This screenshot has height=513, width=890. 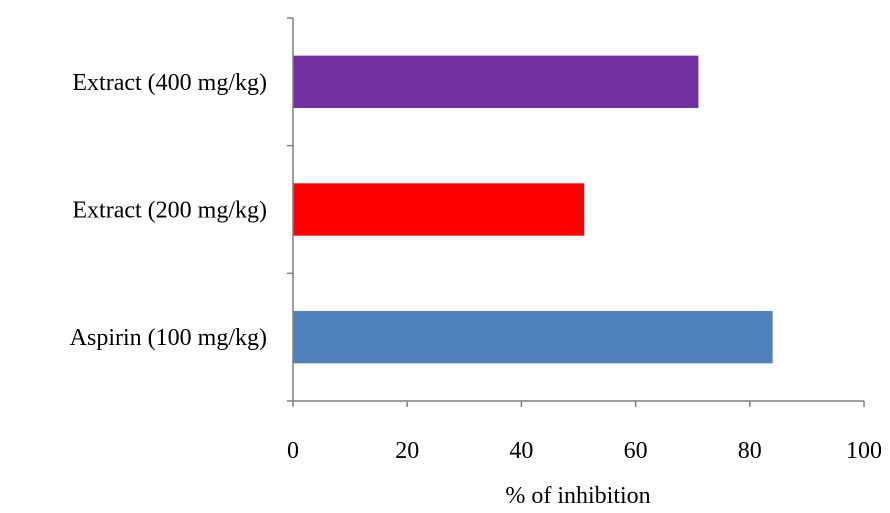 What do you see at coordinates (168, 338) in the screenshot?
I see `category-label-0: Aspirin (100 mg/kg)` at bounding box center [168, 338].